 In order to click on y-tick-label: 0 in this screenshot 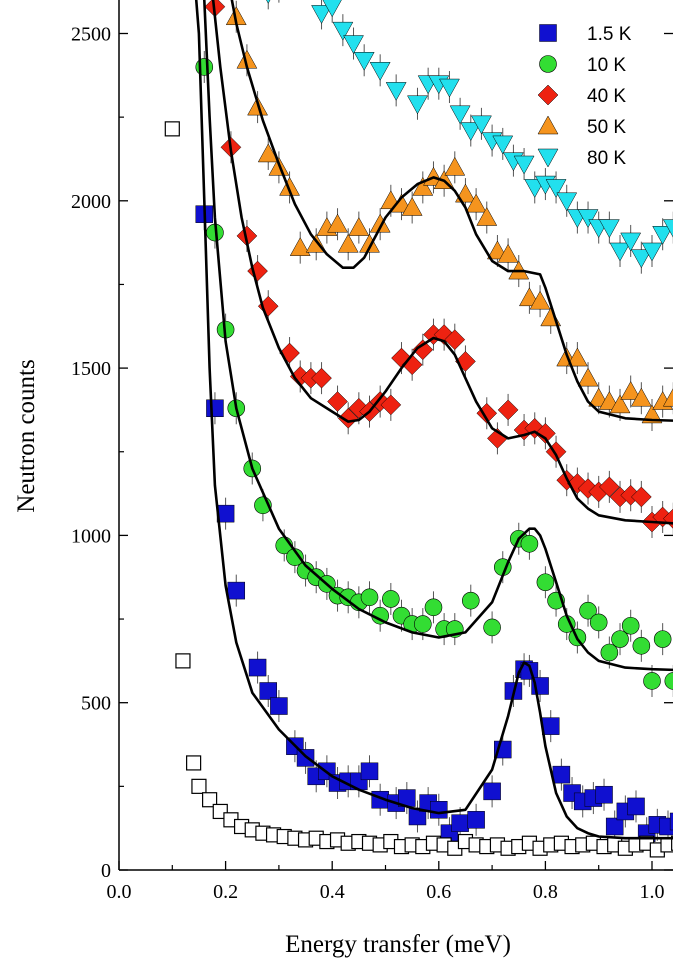, I will do `click(106, 871)`.